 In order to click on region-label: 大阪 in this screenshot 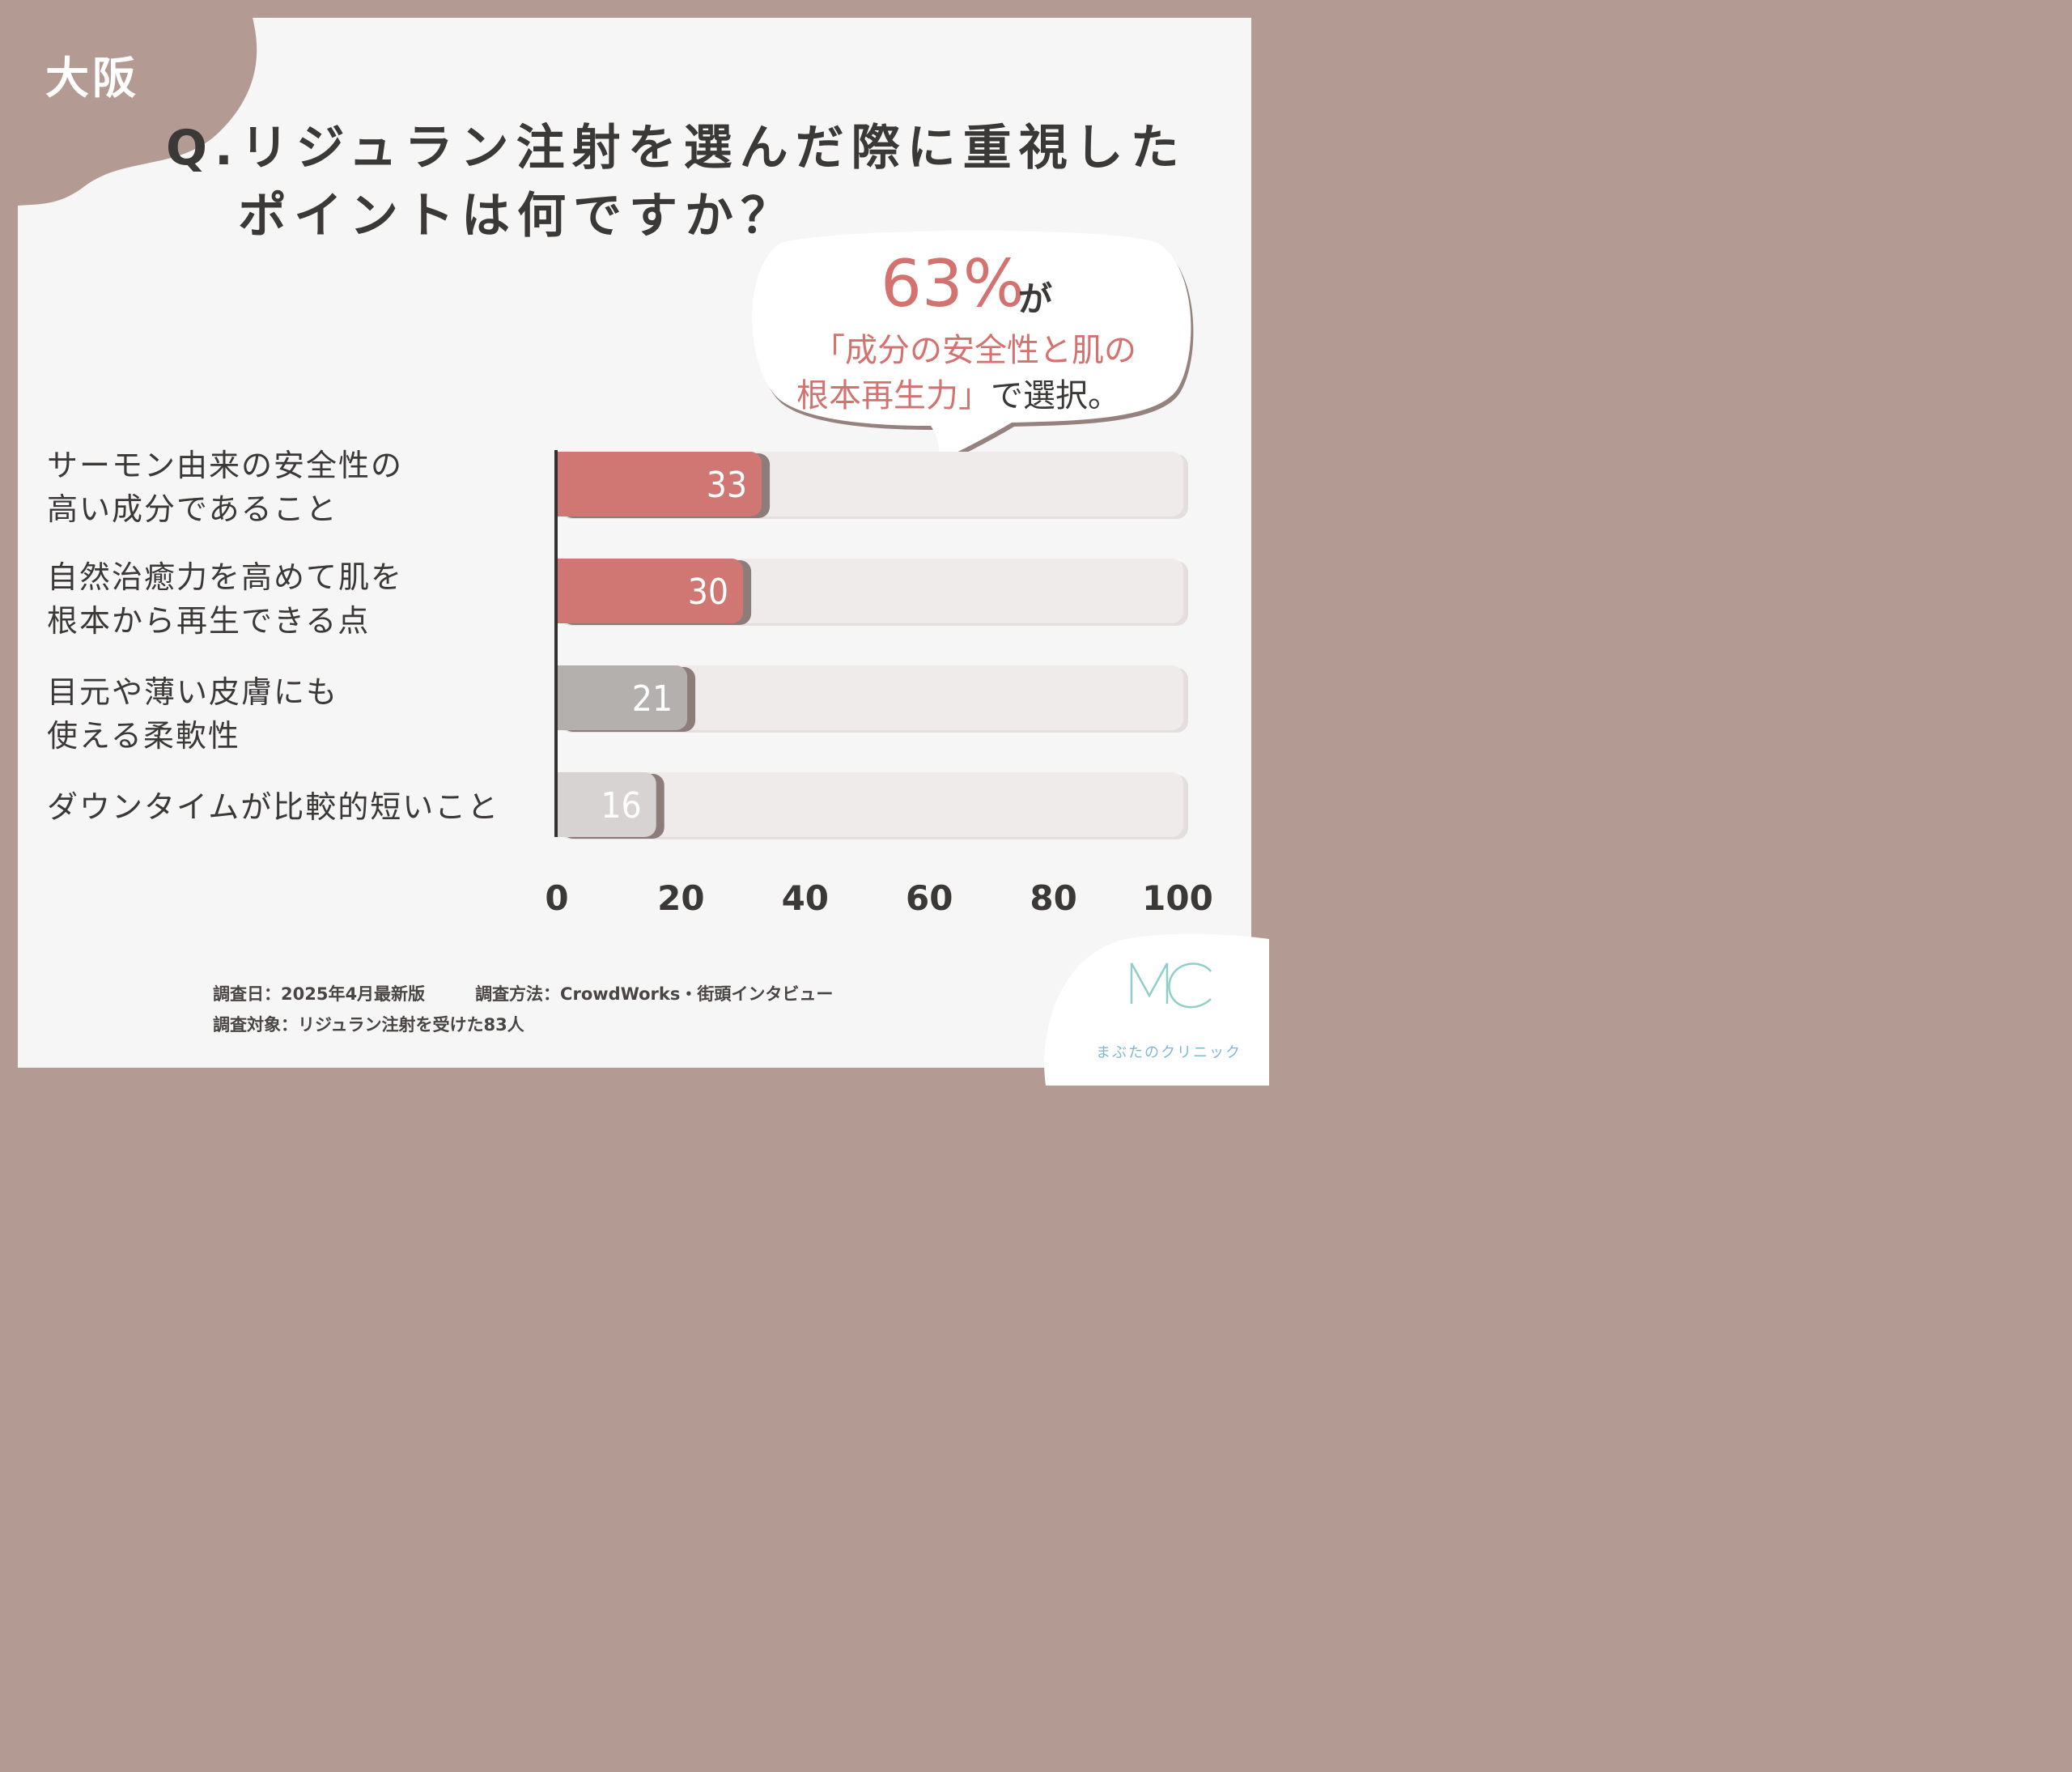, I will do `click(92, 79)`.